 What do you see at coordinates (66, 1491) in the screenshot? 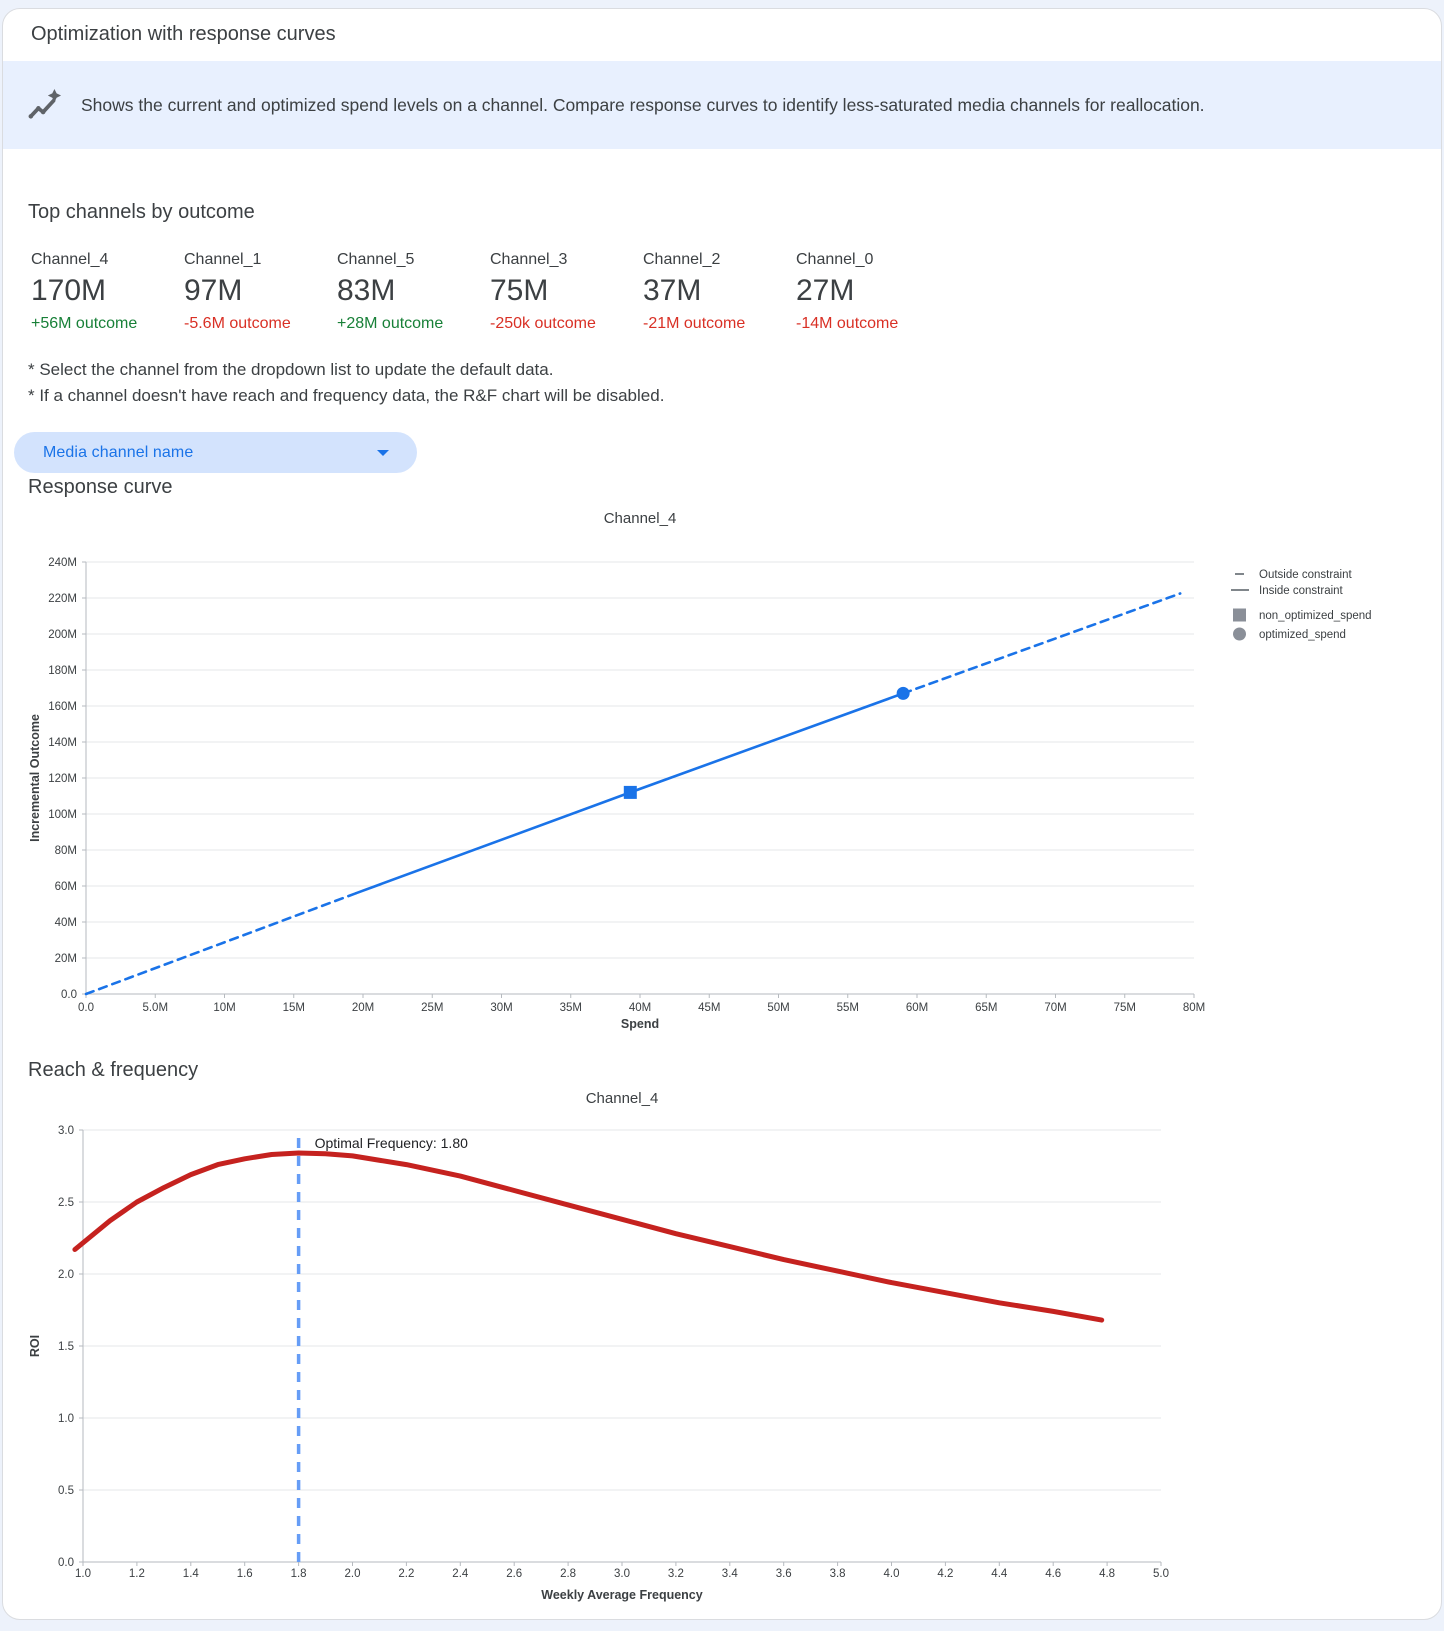
I see `svg-text: 0.5` at bounding box center [66, 1491].